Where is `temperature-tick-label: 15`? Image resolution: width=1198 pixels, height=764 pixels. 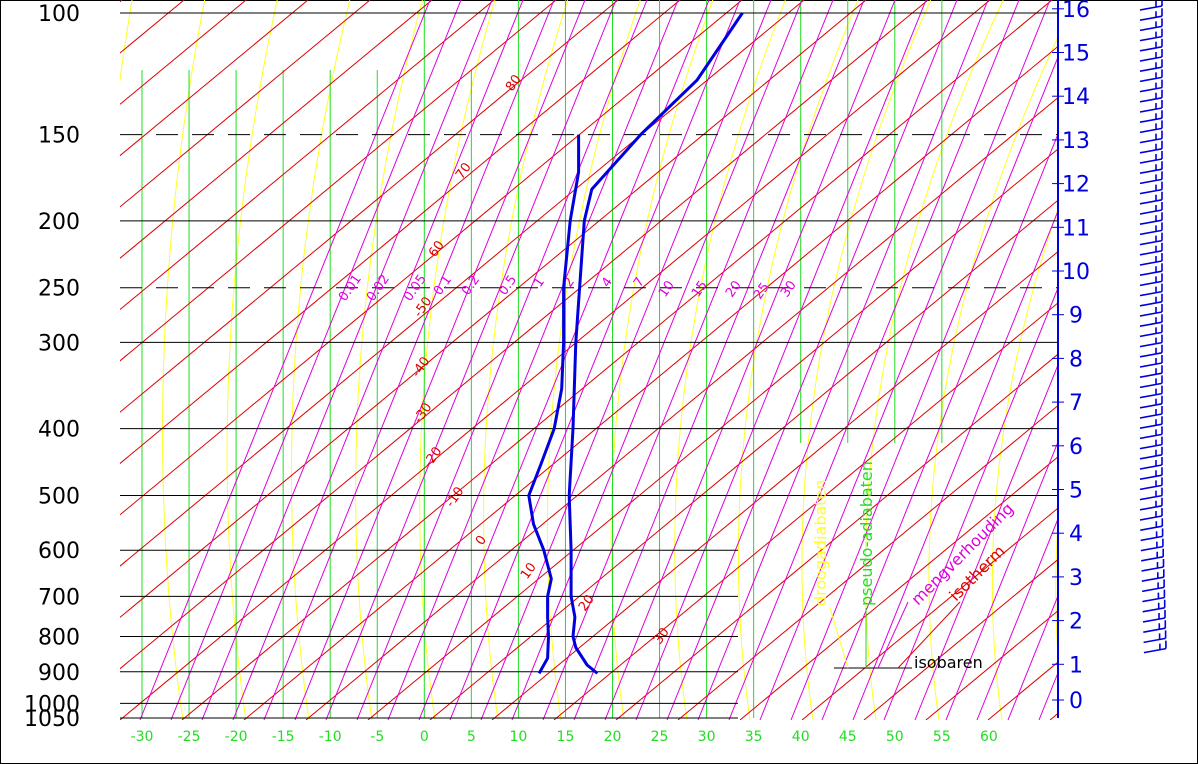
temperature-tick-label: 15 is located at coordinates (566, 737).